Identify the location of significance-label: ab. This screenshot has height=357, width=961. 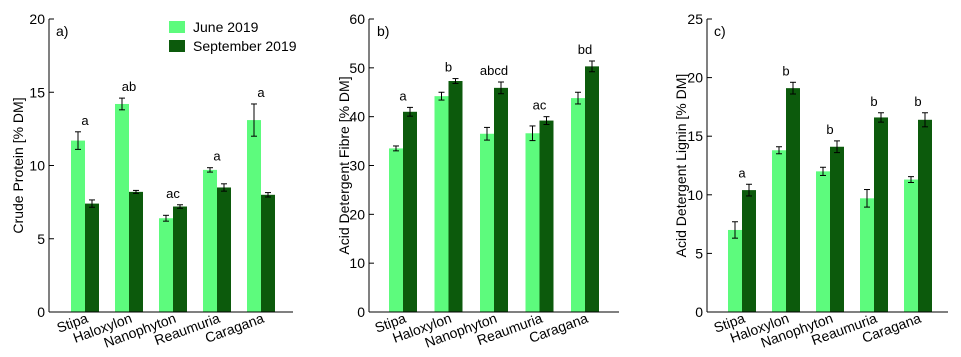
(129, 86).